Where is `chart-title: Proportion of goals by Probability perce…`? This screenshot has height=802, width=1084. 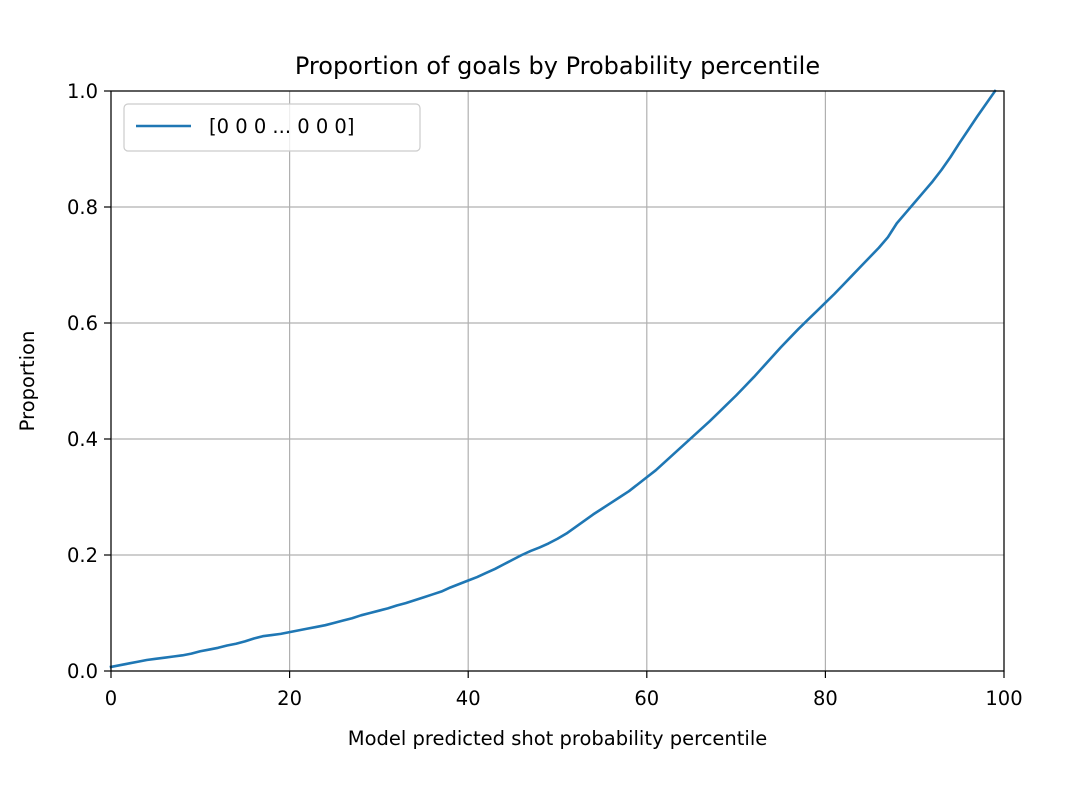
chart-title: Proportion of goals by Probability perce… is located at coordinates (557, 66).